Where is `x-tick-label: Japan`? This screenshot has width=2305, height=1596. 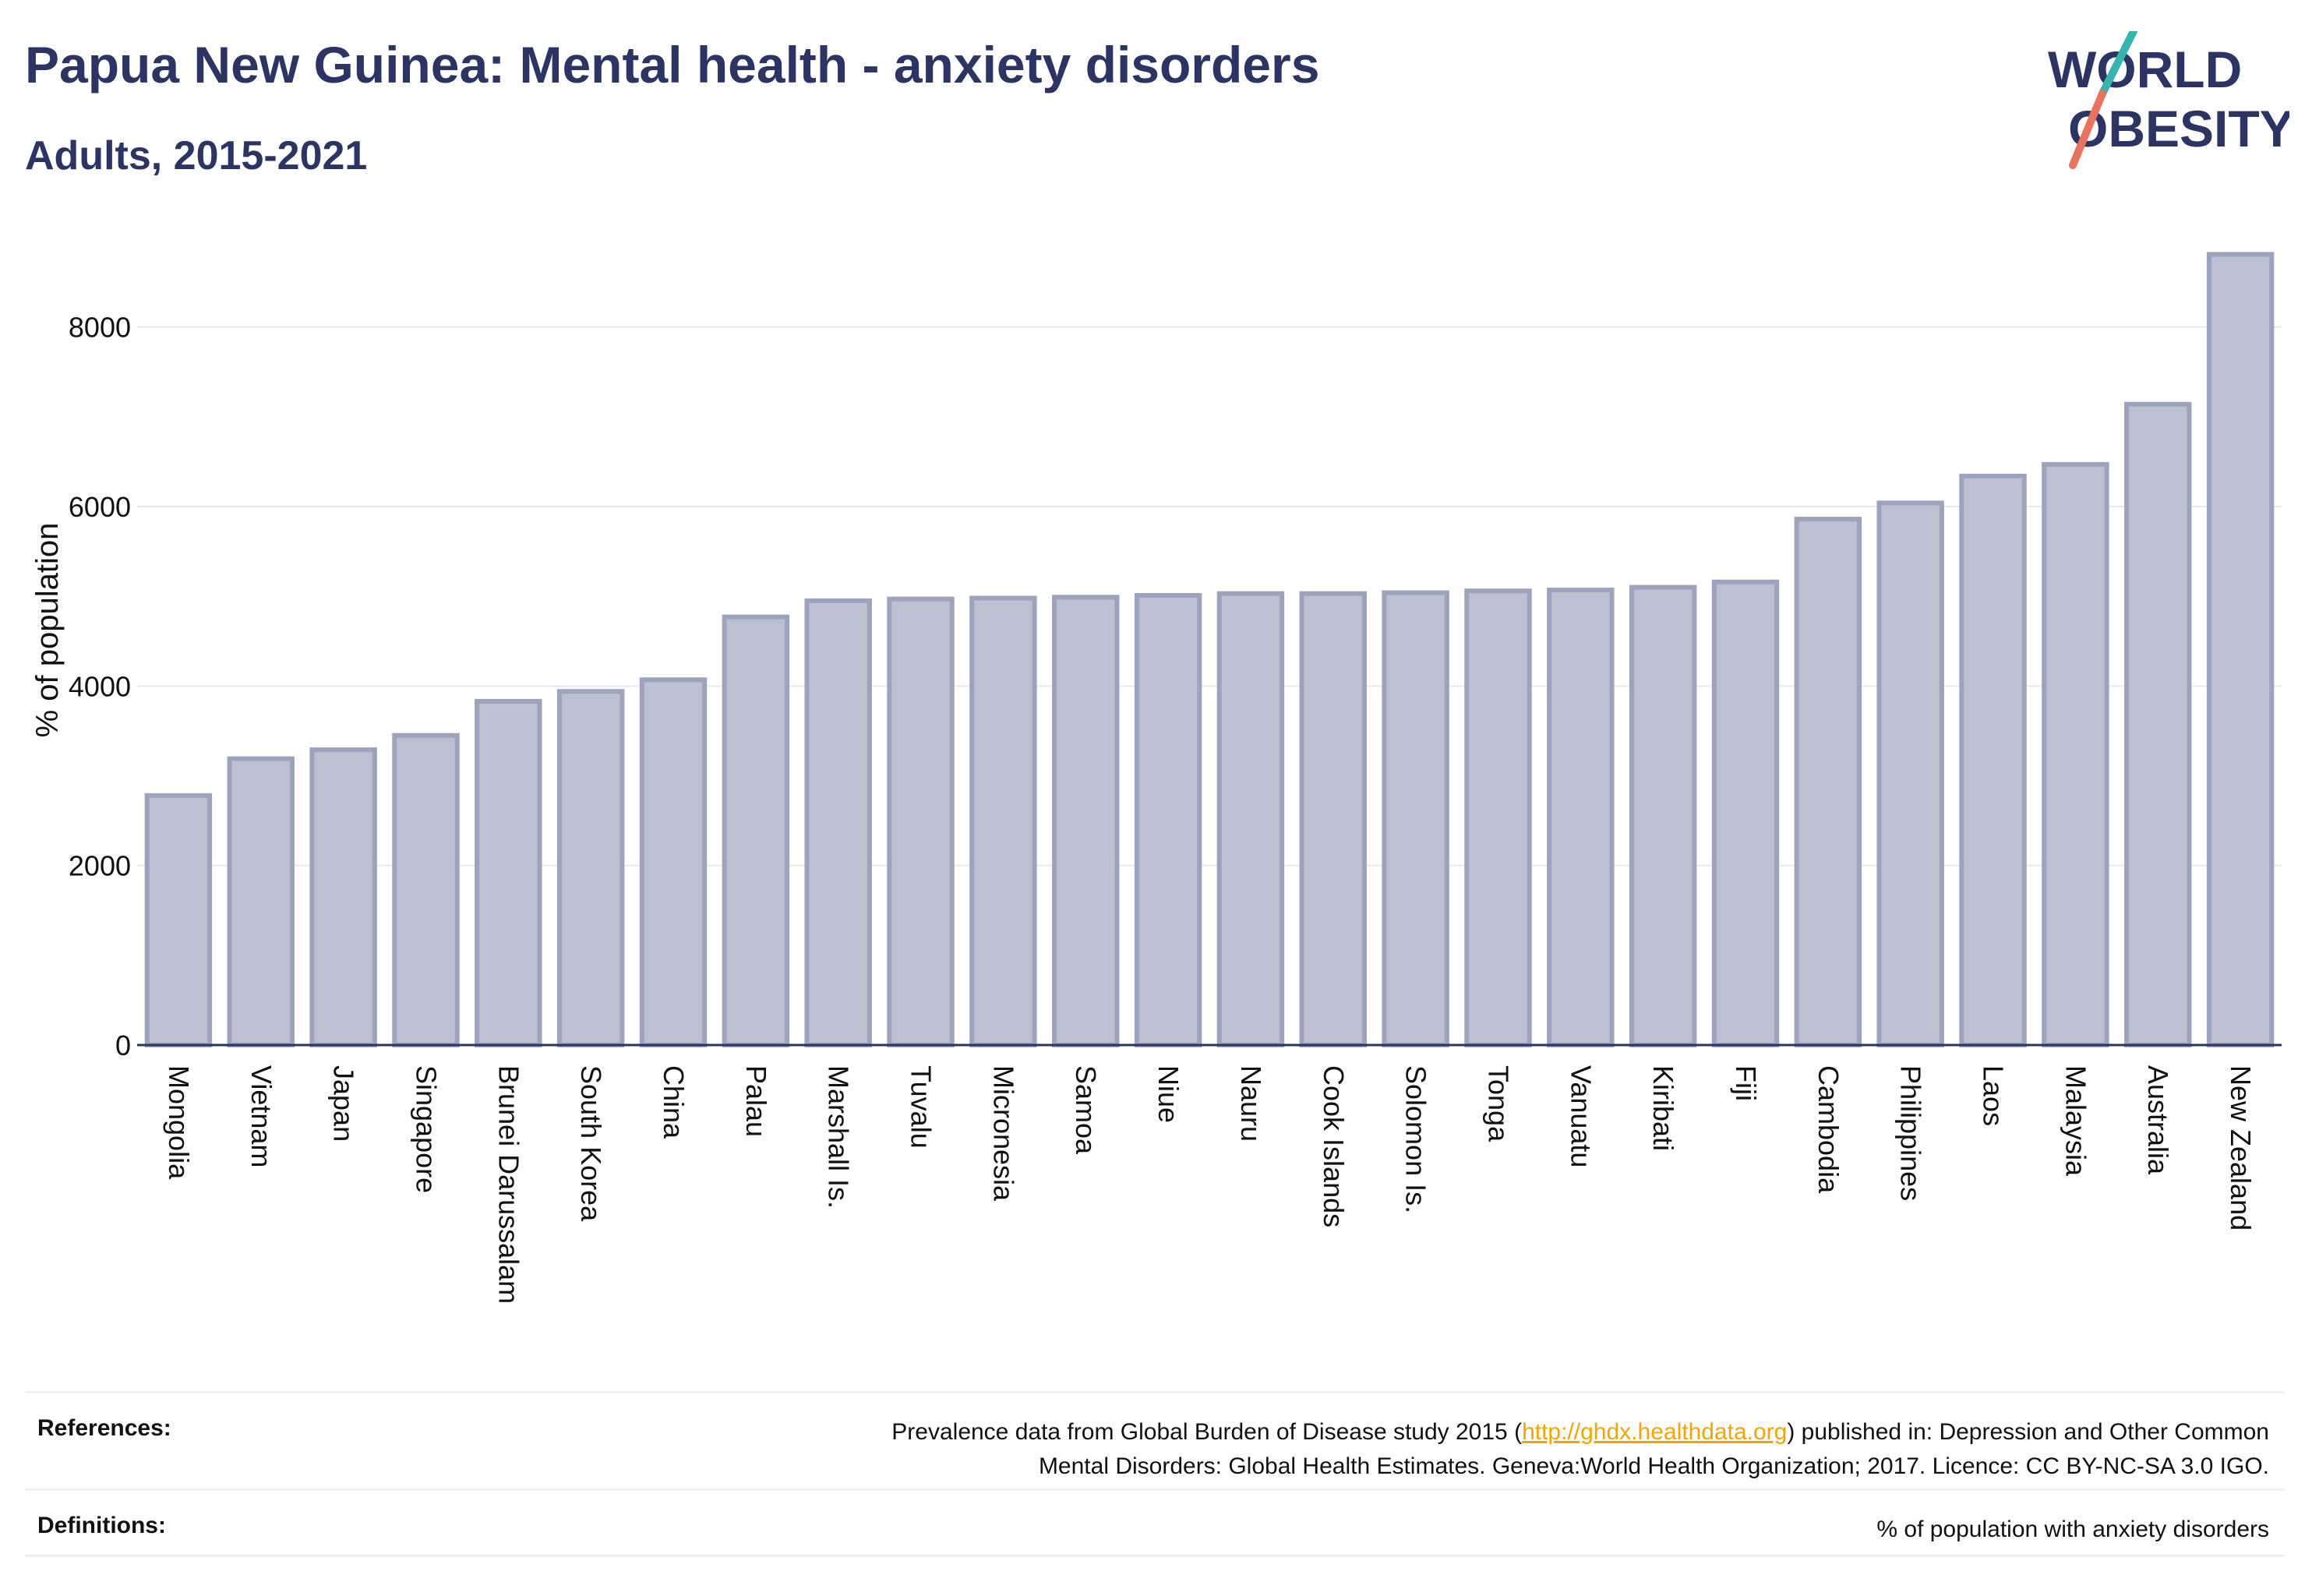 x-tick-label: Japan is located at coordinates (344, 1103).